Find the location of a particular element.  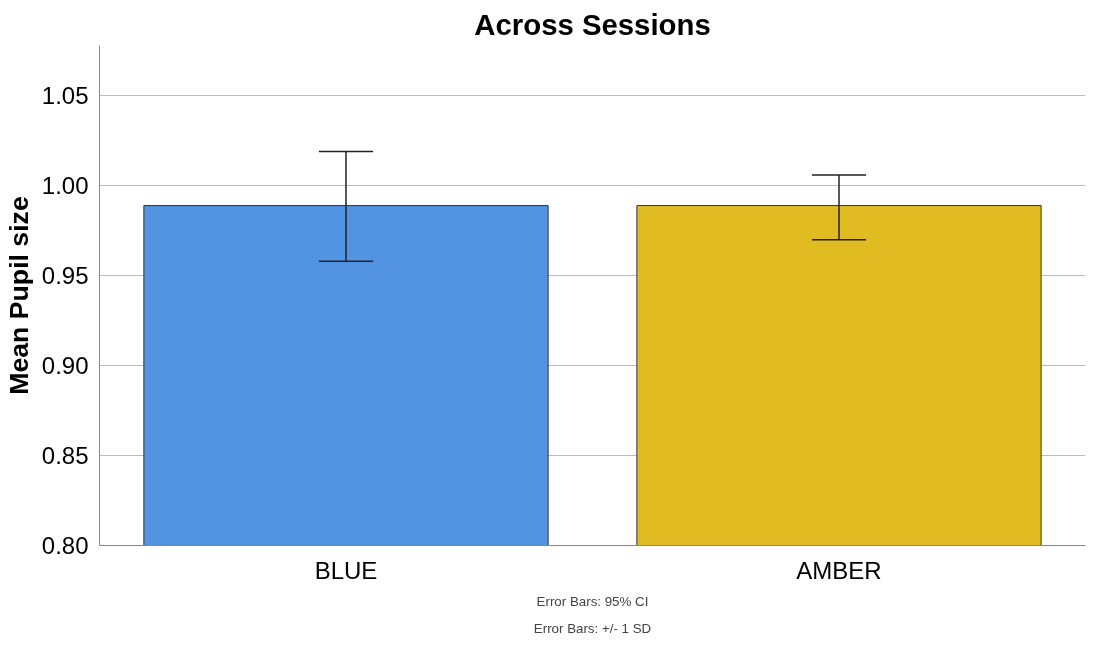

y-tick-label: 0.85 is located at coordinates (65, 456).